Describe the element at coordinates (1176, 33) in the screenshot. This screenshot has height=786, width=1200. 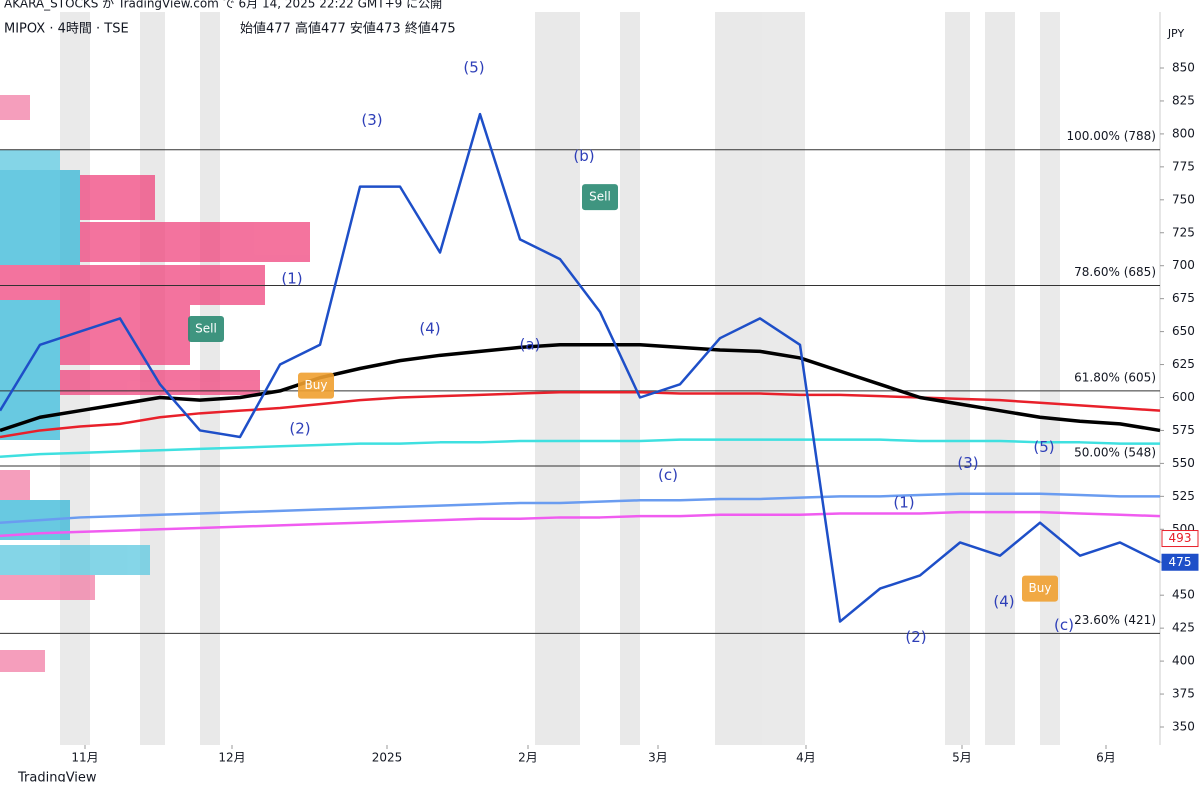
I see `currency: JPY` at that location.